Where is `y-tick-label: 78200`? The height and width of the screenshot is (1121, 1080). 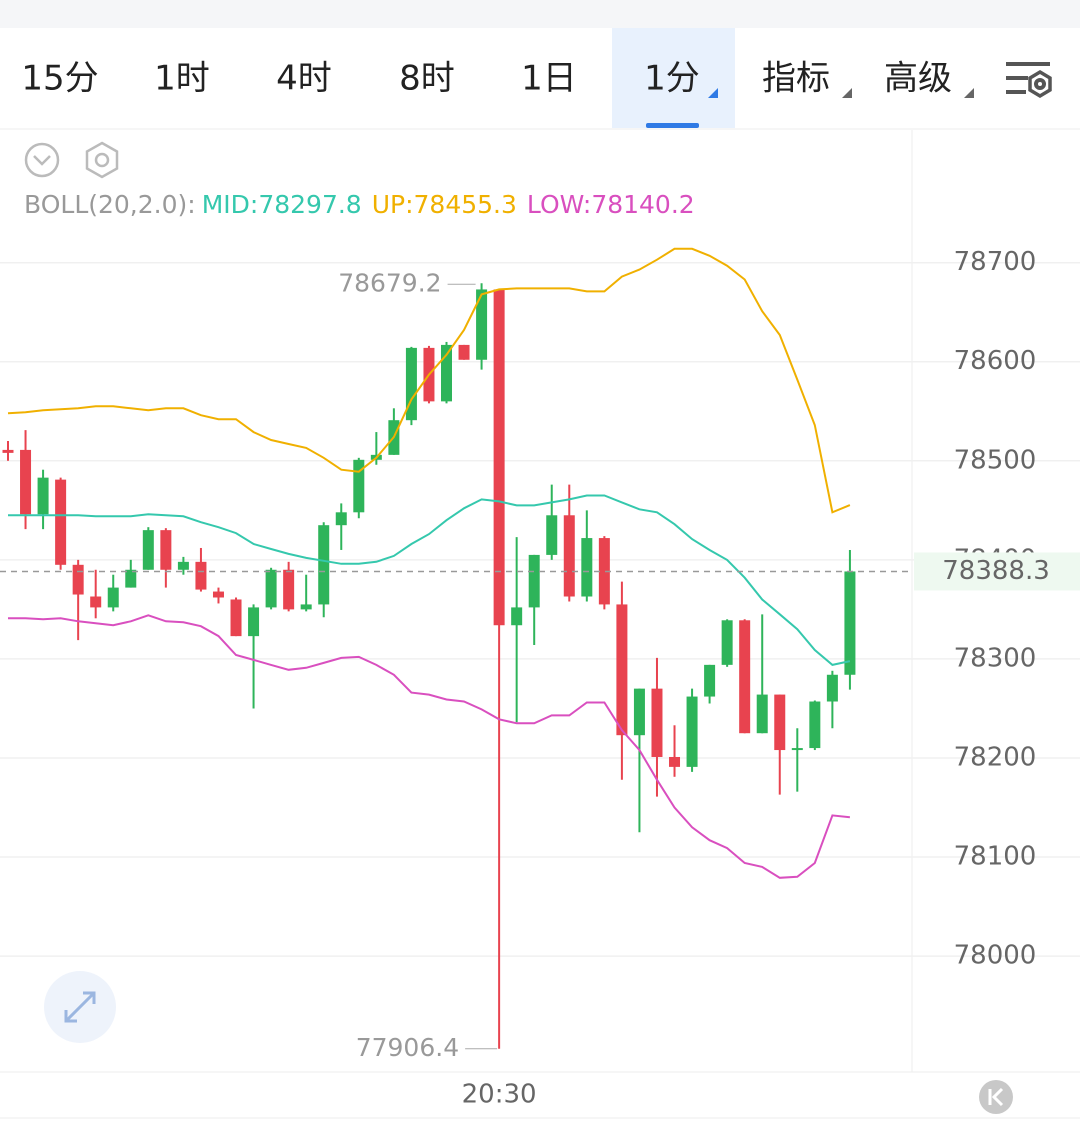
y-tick-label: 78200 is located at coordinates (995, 757).